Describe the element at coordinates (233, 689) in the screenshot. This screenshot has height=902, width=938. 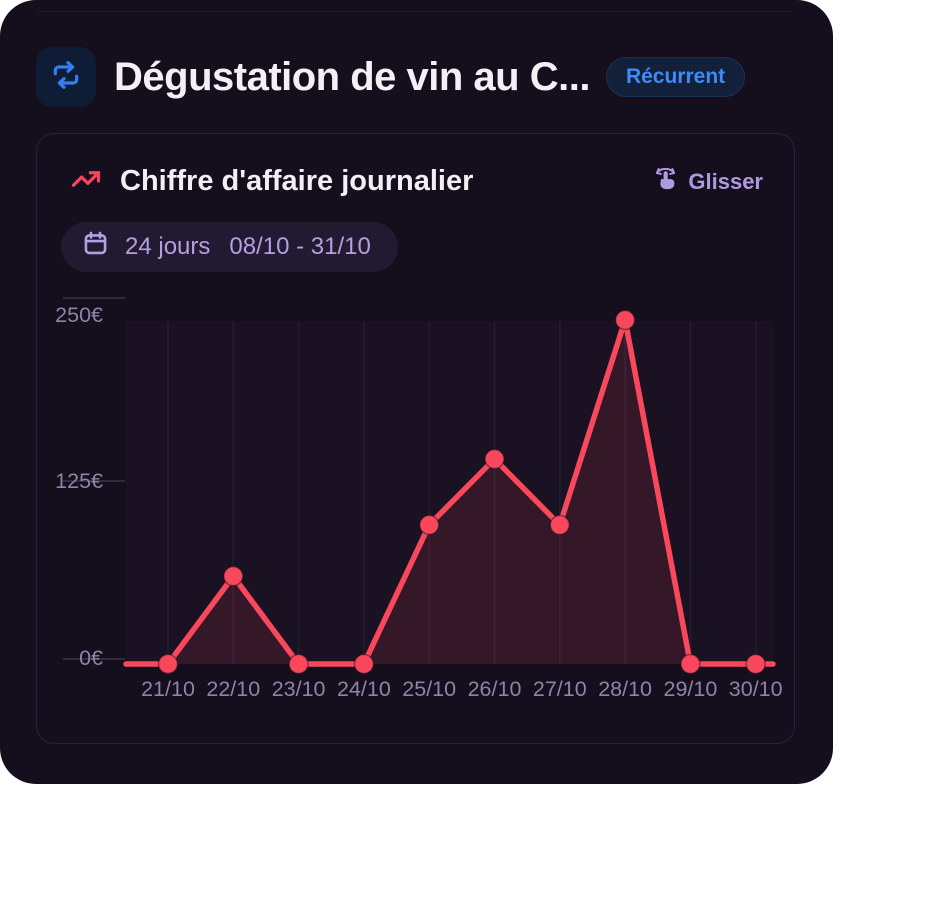
I see `svg-text: 22/10` at that location.